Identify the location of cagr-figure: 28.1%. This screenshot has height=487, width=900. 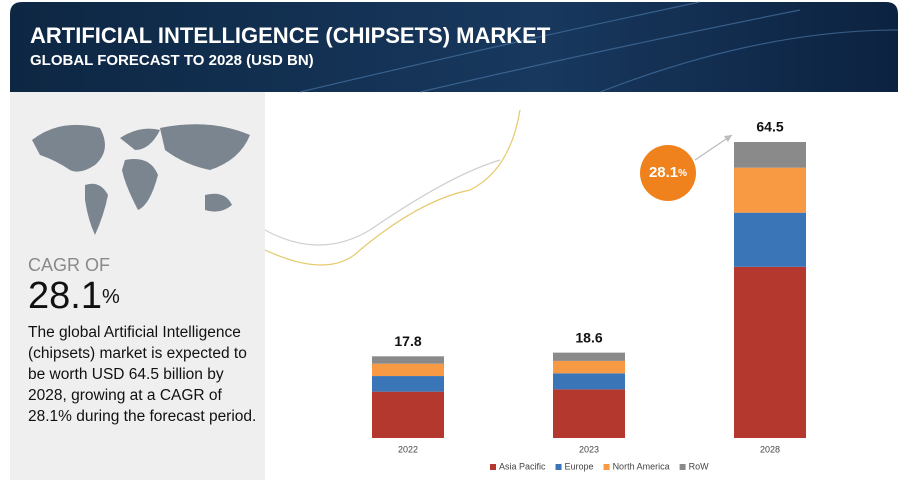
(74, 296).